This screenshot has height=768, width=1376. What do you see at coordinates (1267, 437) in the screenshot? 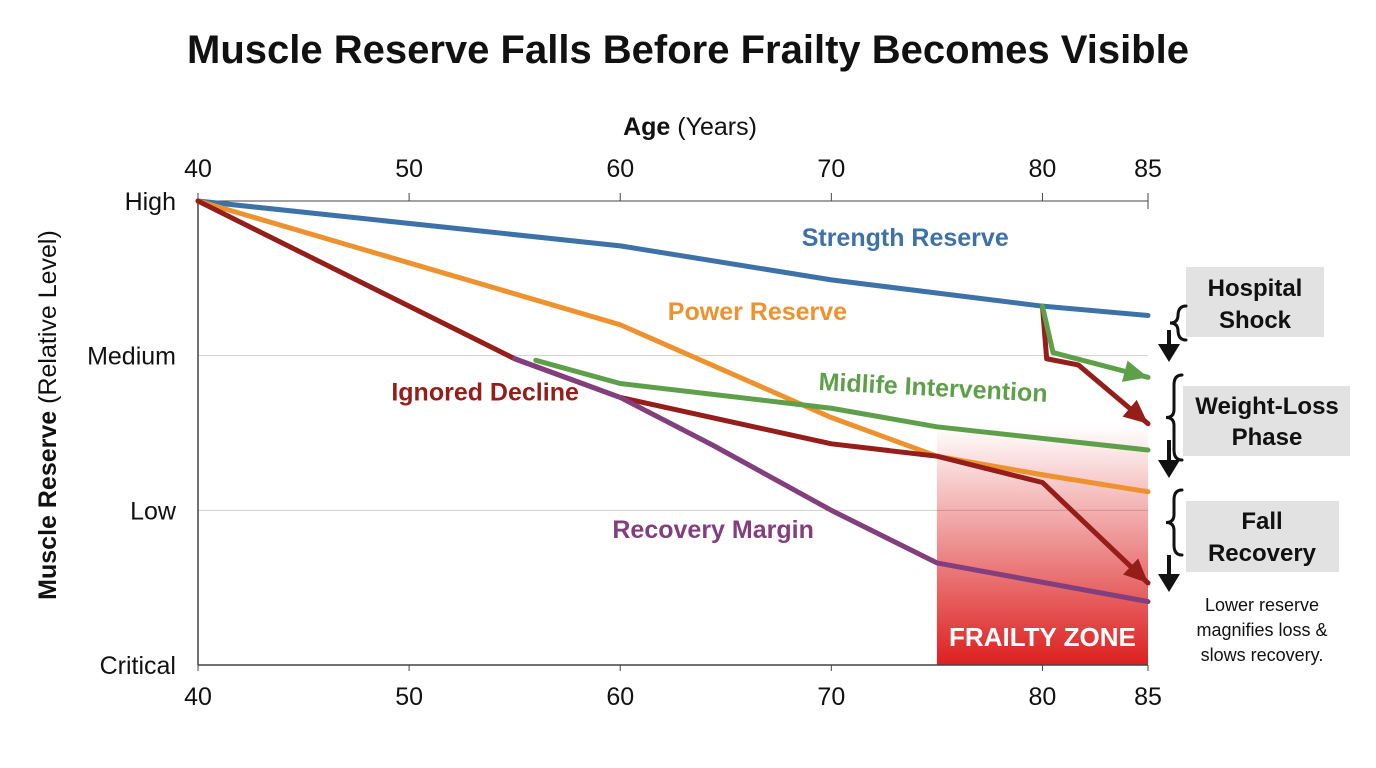
I see `event-label-line2: Phase` at bounding box center [1267, 437].